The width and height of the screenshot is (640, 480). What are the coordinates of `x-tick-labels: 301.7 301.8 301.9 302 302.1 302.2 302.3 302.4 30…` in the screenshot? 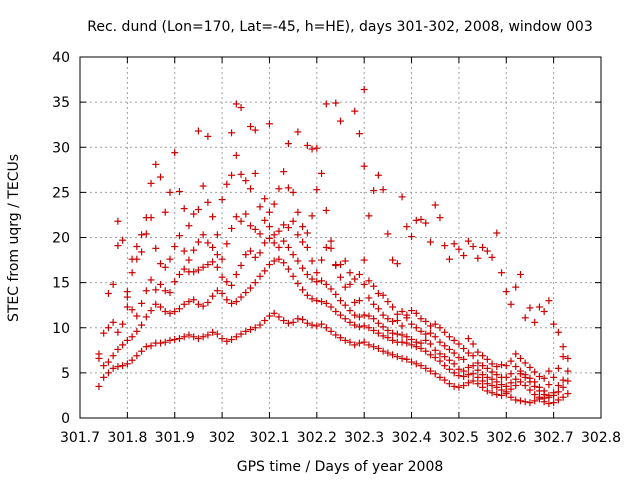 It's located at (340, 438).